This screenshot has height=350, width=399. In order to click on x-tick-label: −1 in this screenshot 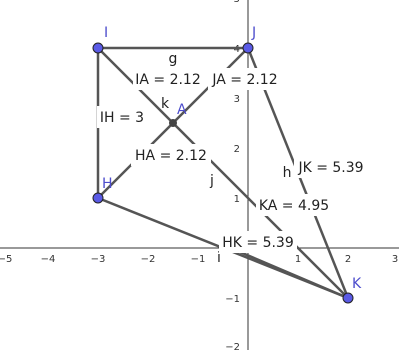, I will do `click(198, 259)`.